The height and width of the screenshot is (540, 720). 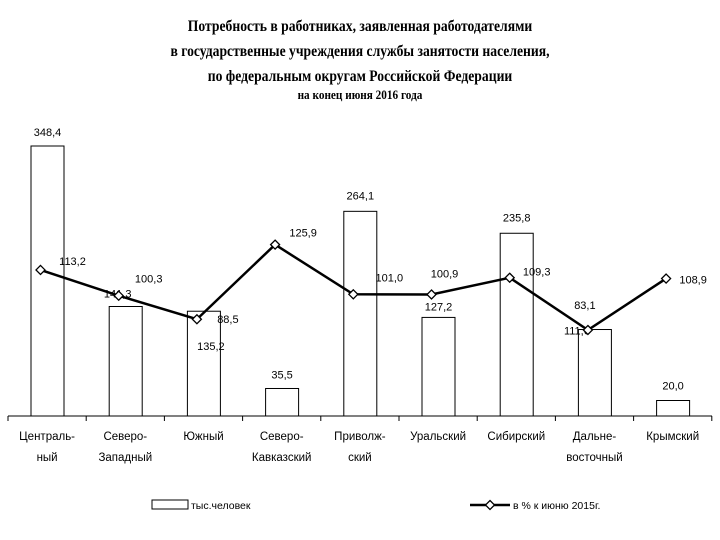 What do you see at coordinates (125, 458) in the screenshot?
I see `x-tick-label: Западный` at bounding box center [125, 458].